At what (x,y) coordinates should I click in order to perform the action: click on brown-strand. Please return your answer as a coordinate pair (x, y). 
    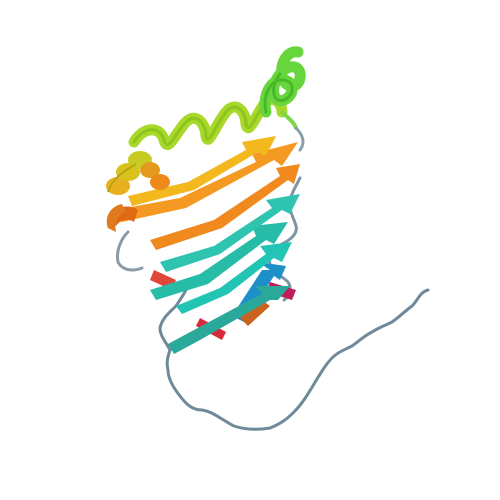
    Looking at the image, I should click on (255, 313).